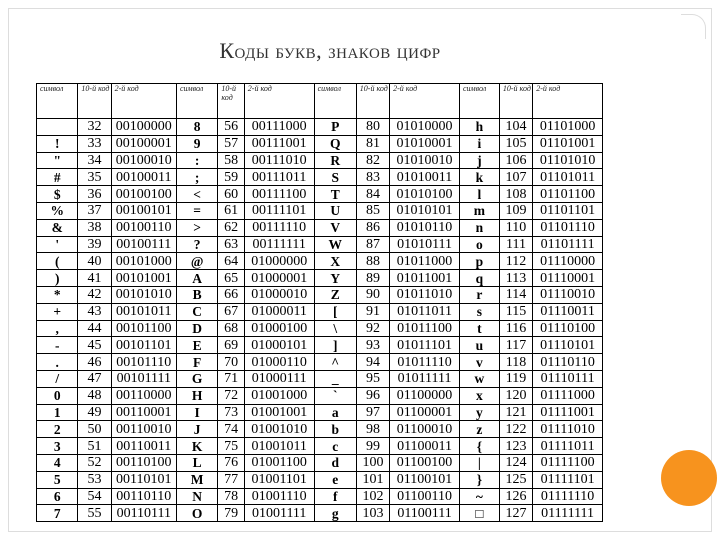 The image size is (720, 540). I want to click on decimal-code-cell: 85, so click(373, 210).